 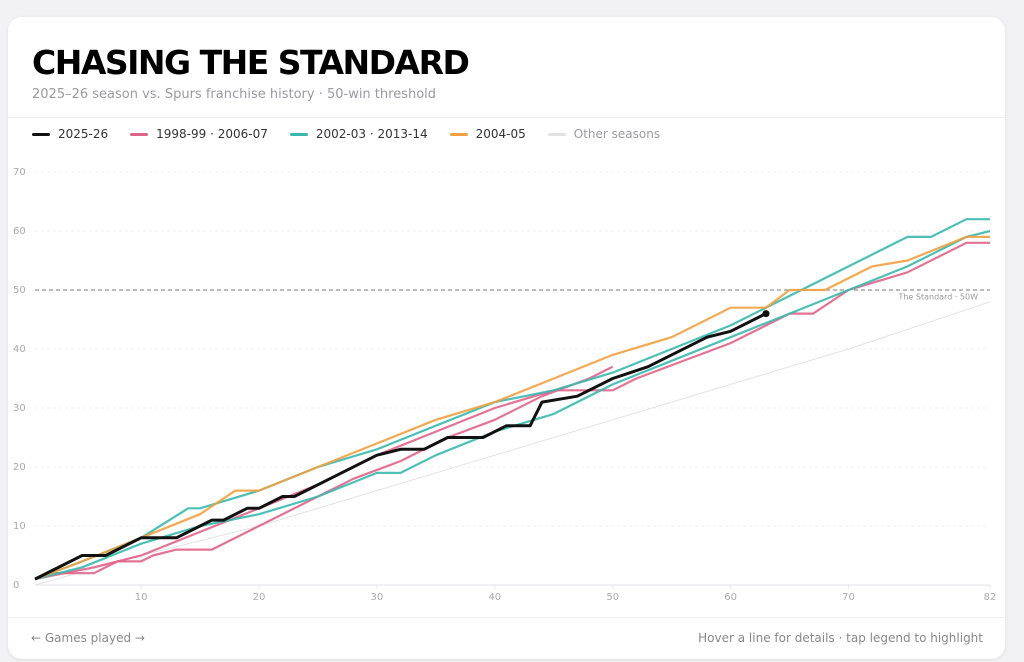 What do you see at coordinates (16, 585) in the screenshot?
I see `y-tick-label: 0` at bounding box center [16, 585].